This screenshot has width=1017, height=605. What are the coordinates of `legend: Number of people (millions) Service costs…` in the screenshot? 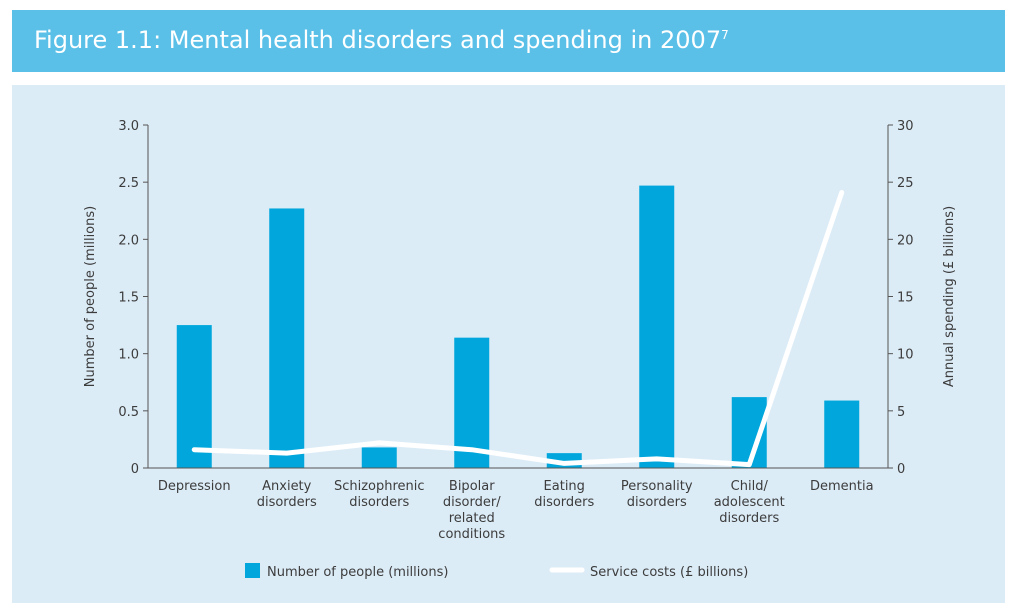 It's located at (496, 571).